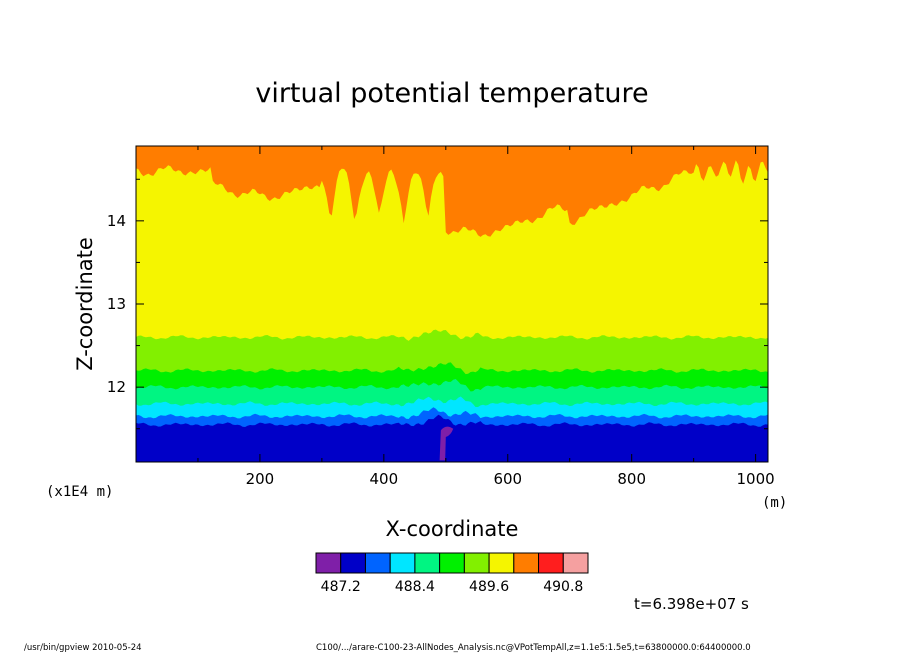 The image size is (904, 654). What do you see at coordinates (452, 587) in the screenshot?
I see `colorbar-labels: 487.2 488.4 489.6 490.8` at bounding box center [452, 587].